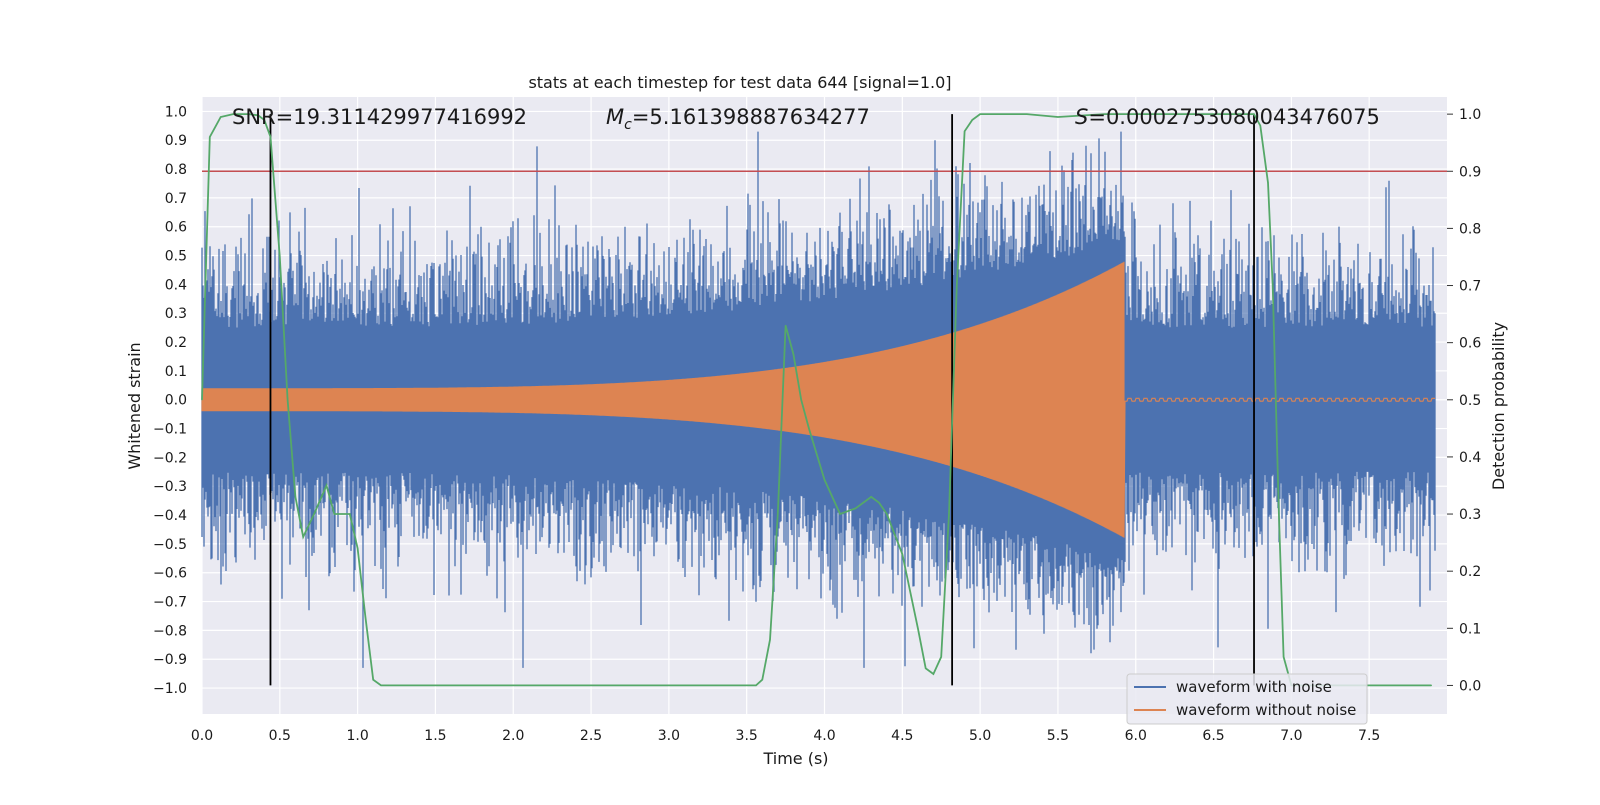 This screenshot has width=1600, height=805. I want to click on y-right-tick-labels: 1.0 0.9 0.8 0.7 0.6 0.5 0.4 0.3 0.2 0.1 0.0, so click(1464, 400).